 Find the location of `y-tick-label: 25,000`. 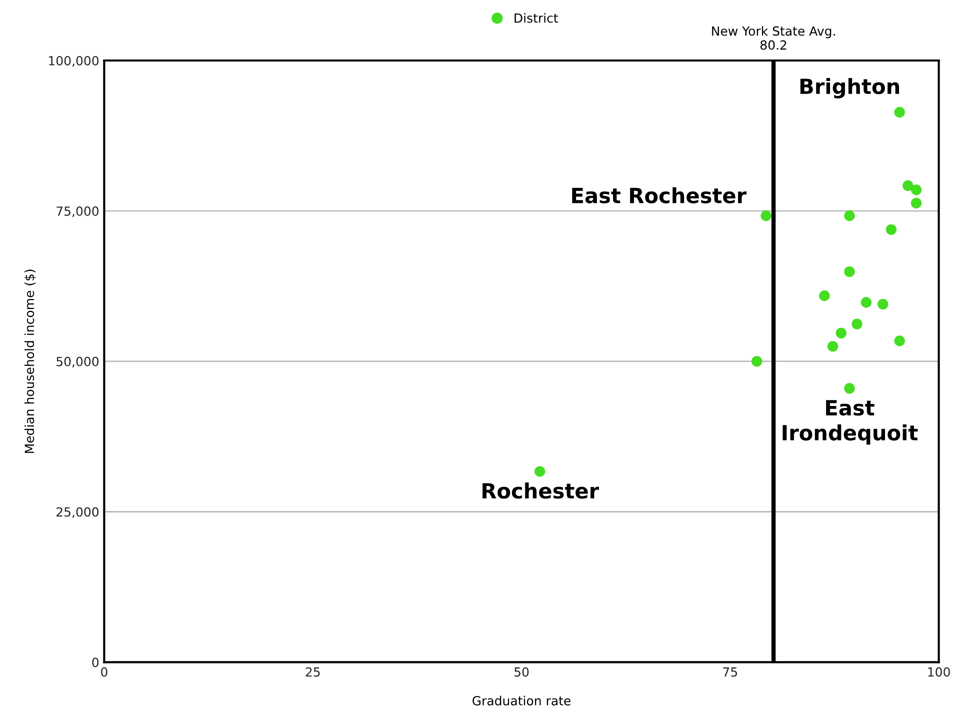

y-tick-label: 25,000 is located at coordinates (77, 512).